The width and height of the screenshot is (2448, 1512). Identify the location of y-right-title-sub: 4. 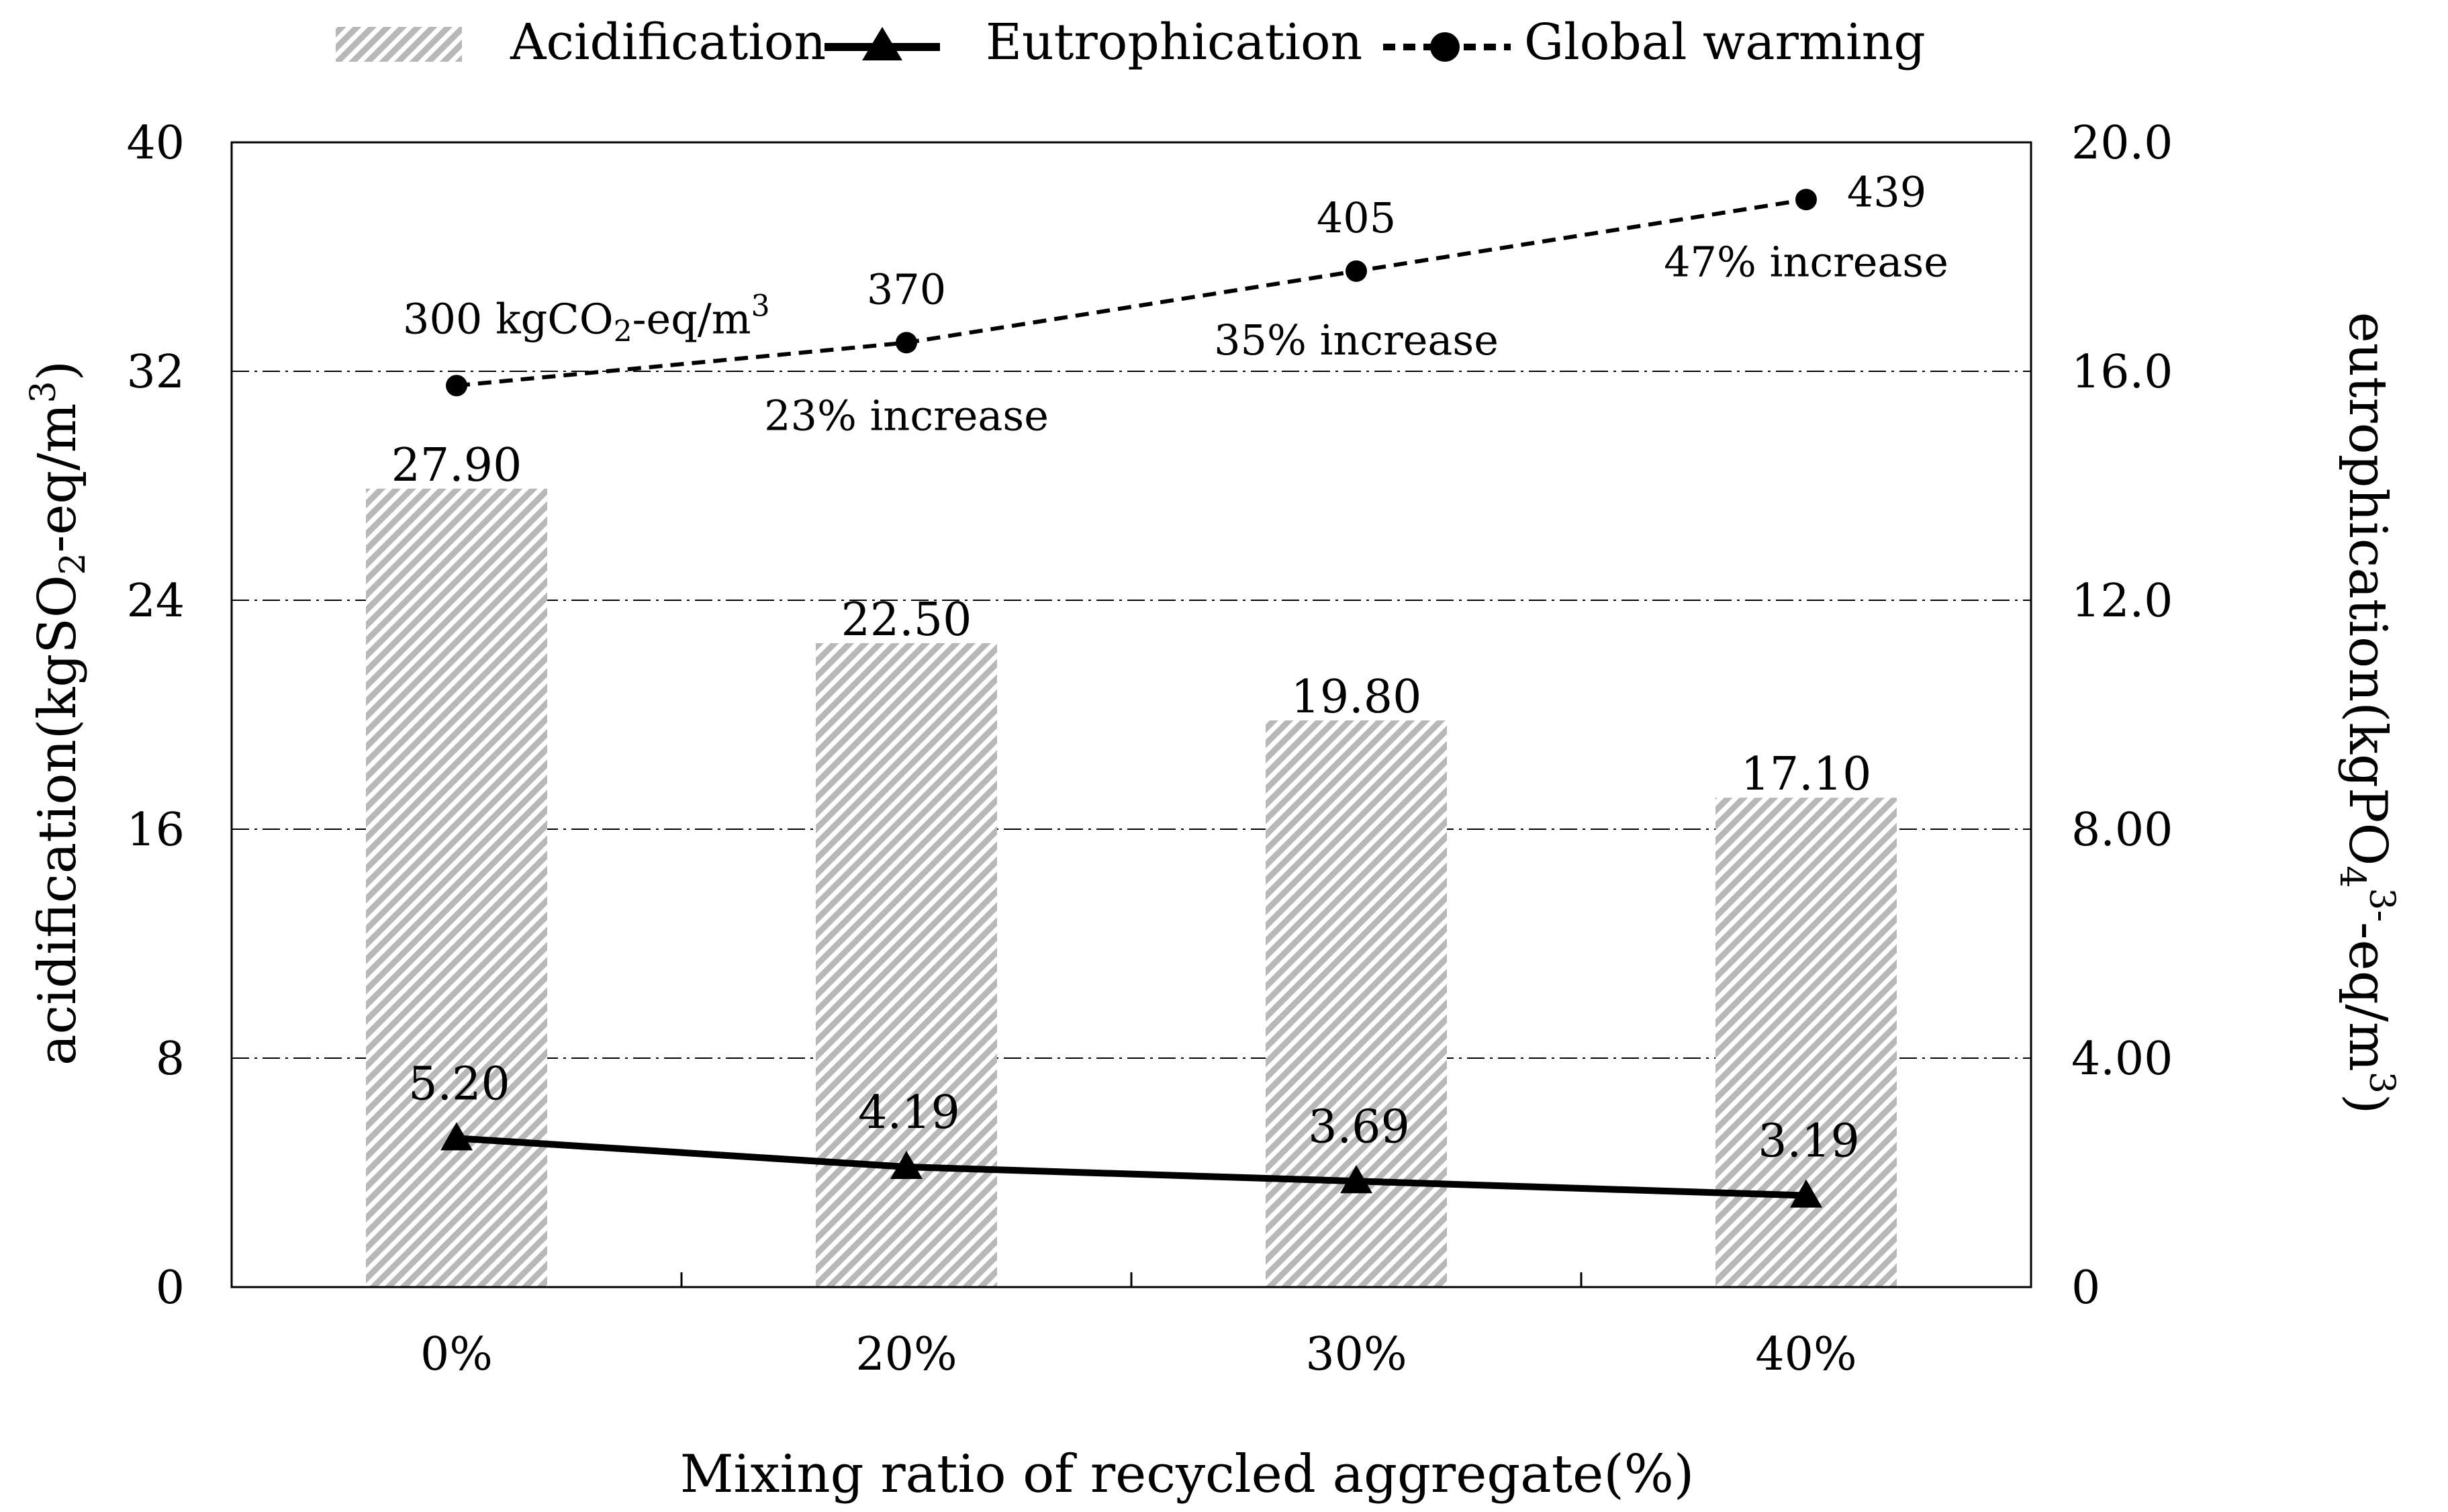
(2352, 876).